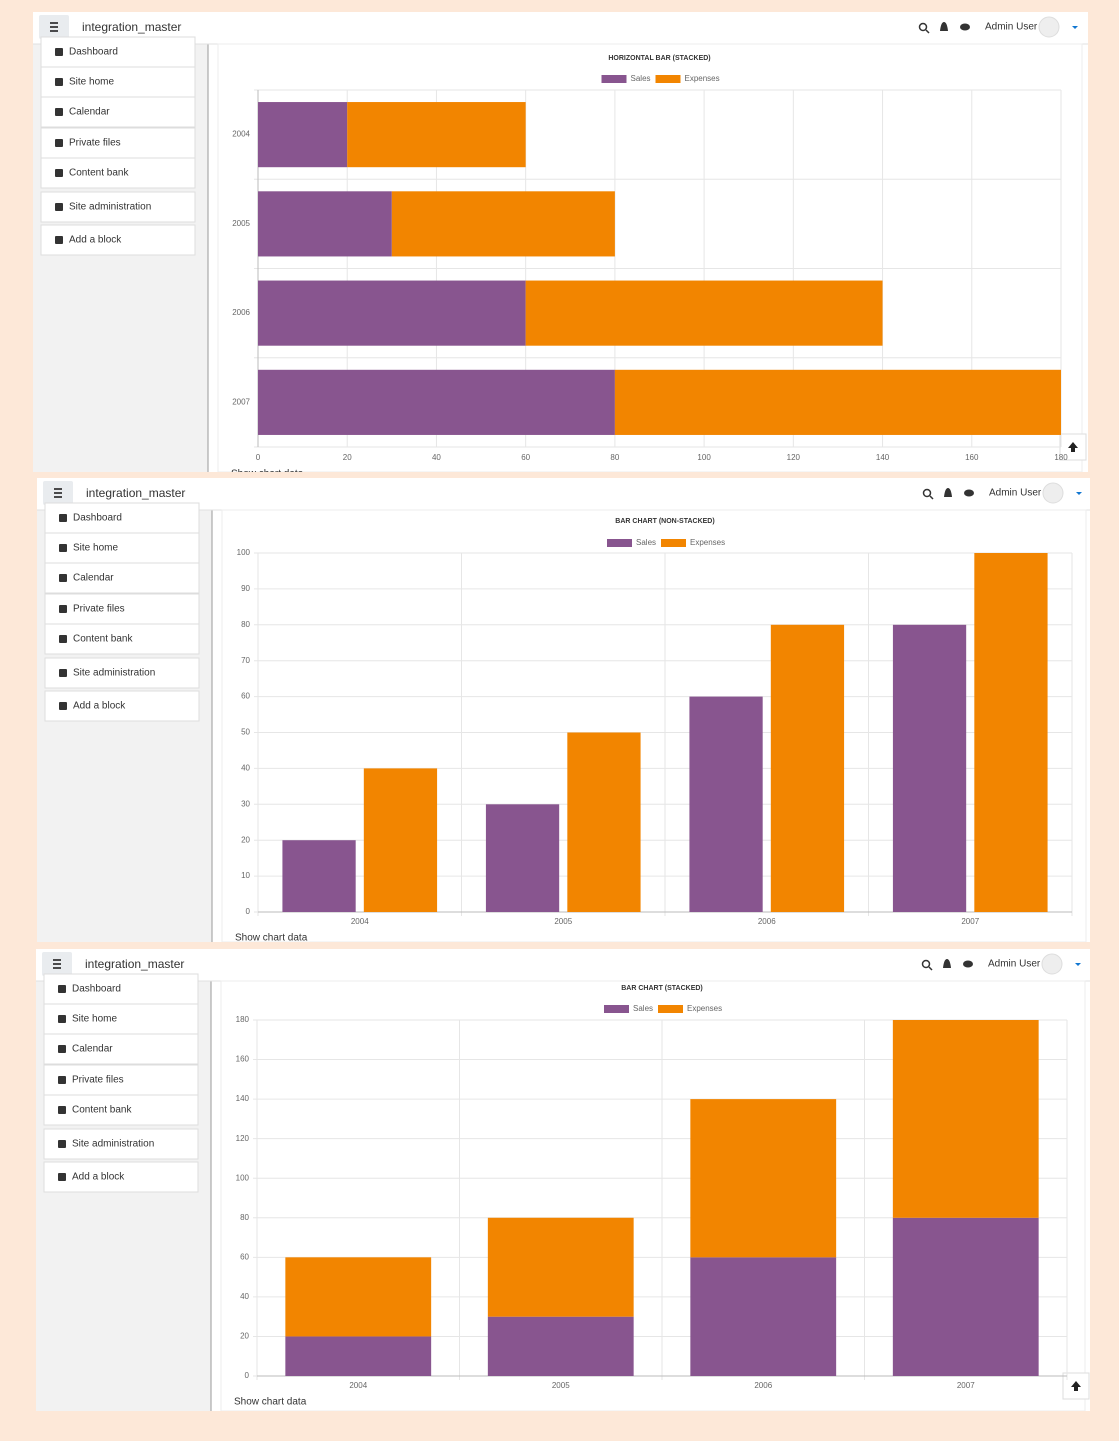 This screenshot has height=1441, width=1119. What do you see at coordinates (1076, 1386) in the screenshot?
I see `up-icon` at bounding box center [1076, 1386].